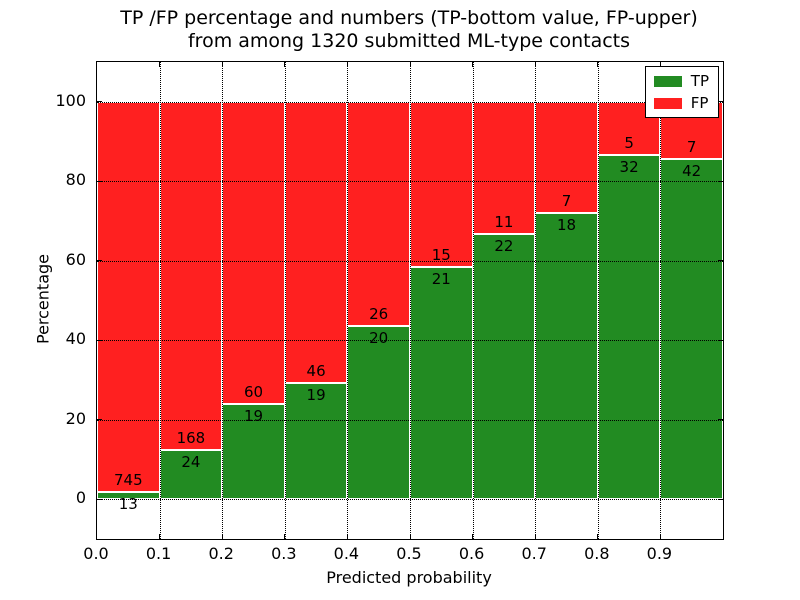  Describe the element at coordinates (346, 553) in the screenshot. I see `x-tick-label: 0.4` at that location.